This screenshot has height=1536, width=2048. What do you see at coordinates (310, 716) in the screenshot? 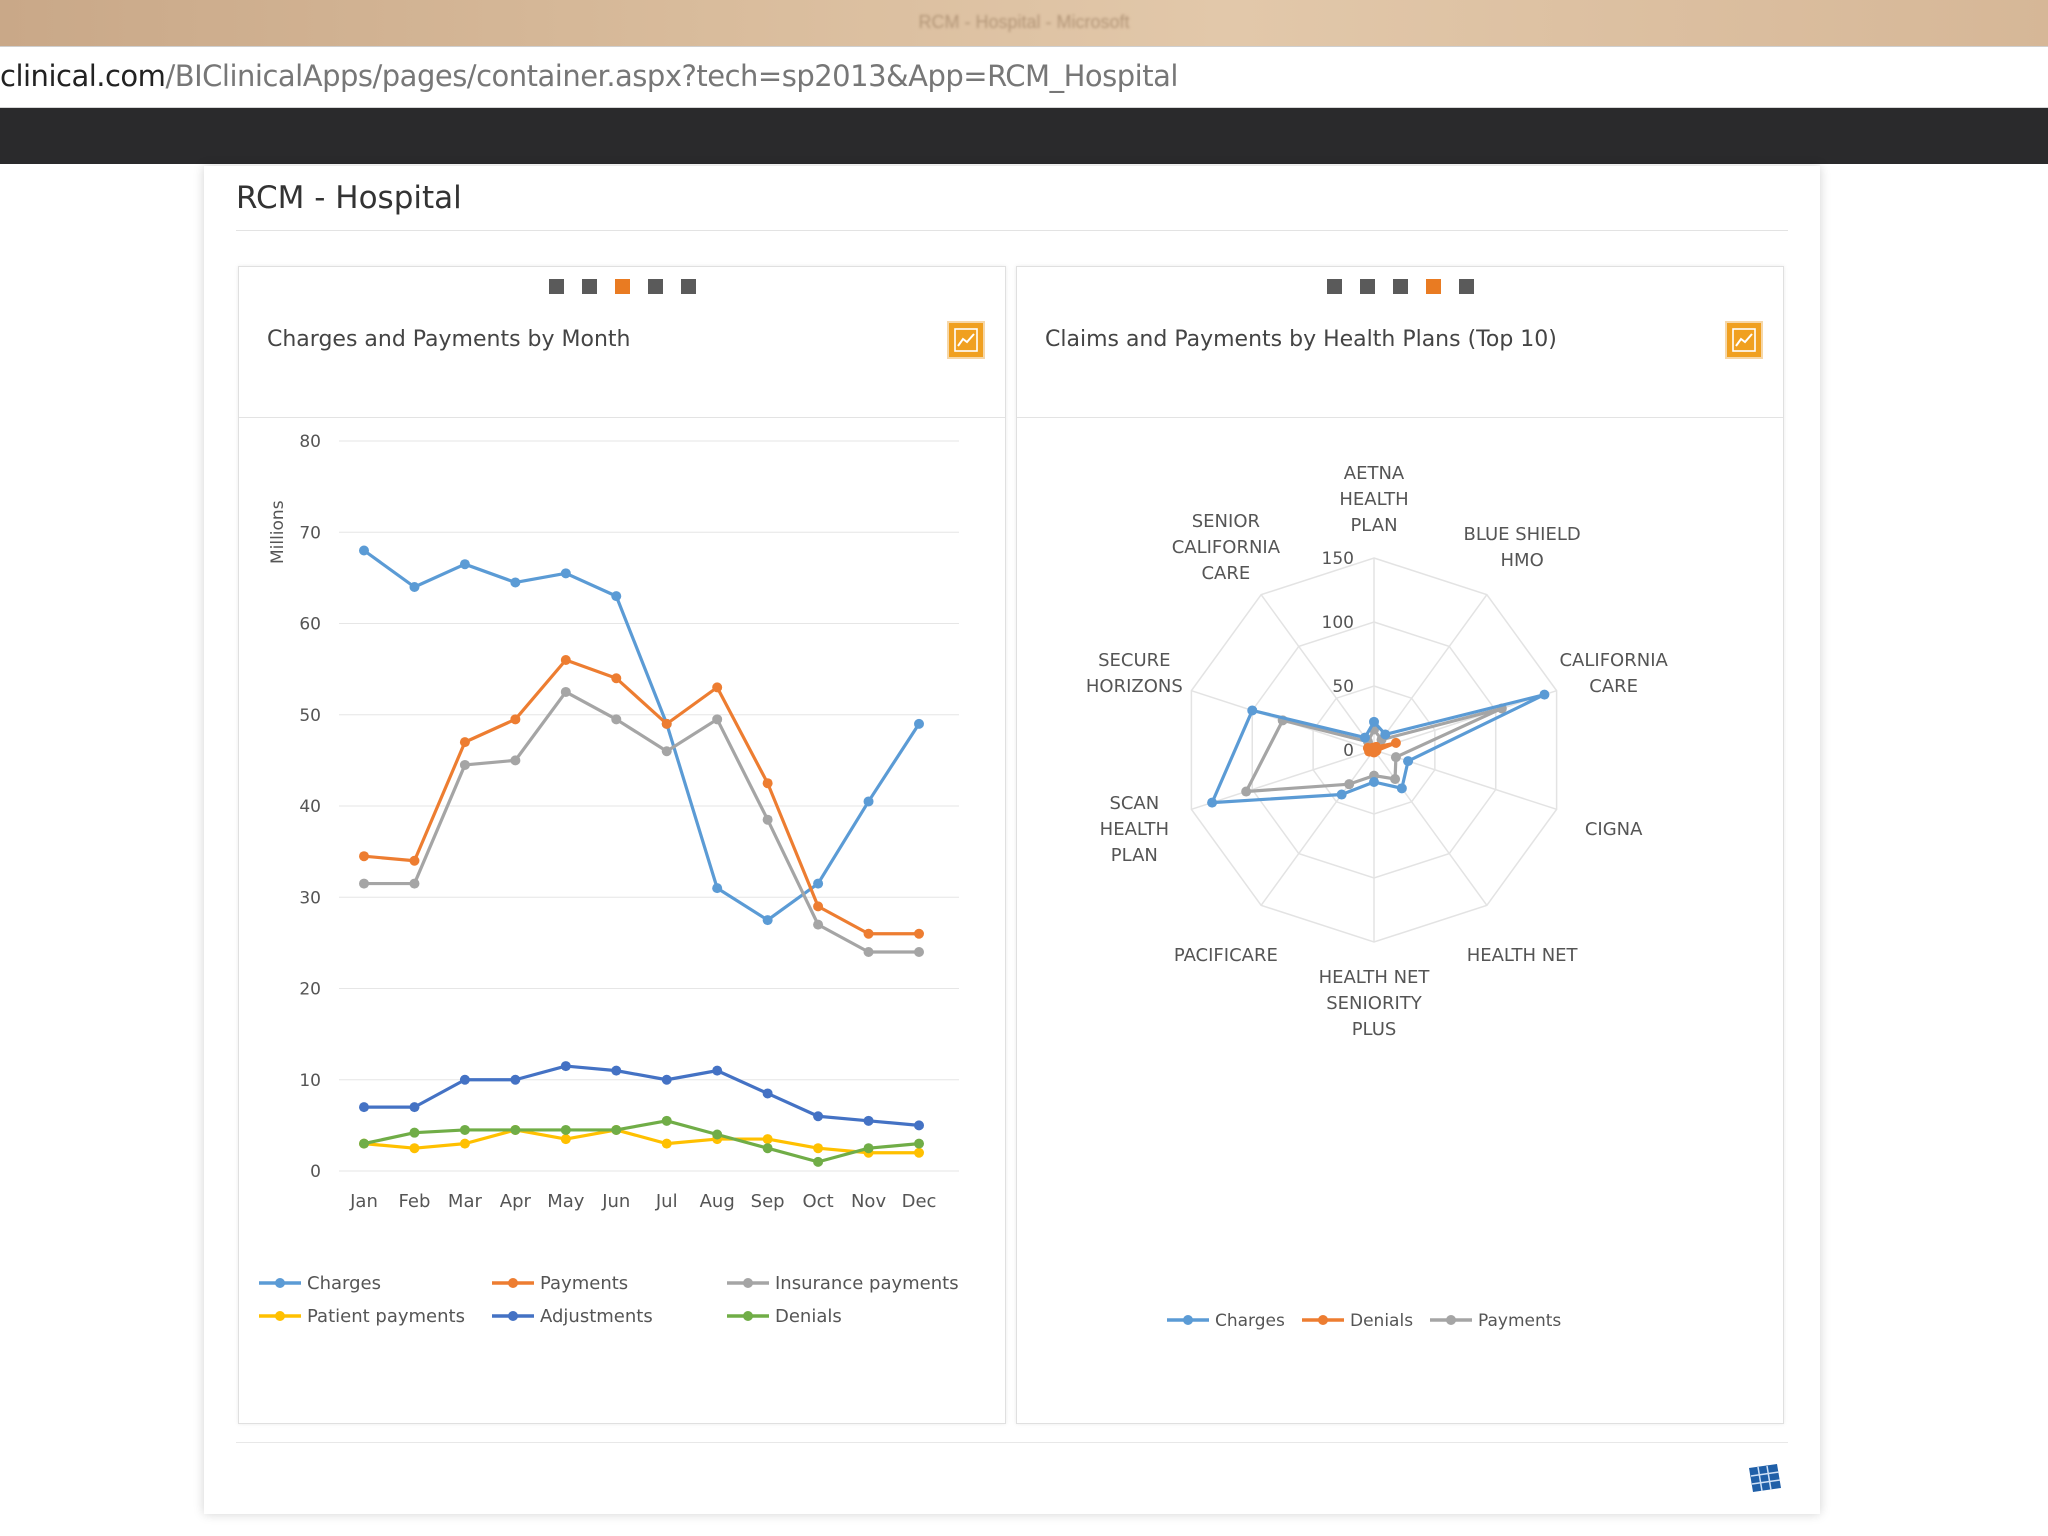
I see `y-tick-label: 50` at bounding box center [310, 716].